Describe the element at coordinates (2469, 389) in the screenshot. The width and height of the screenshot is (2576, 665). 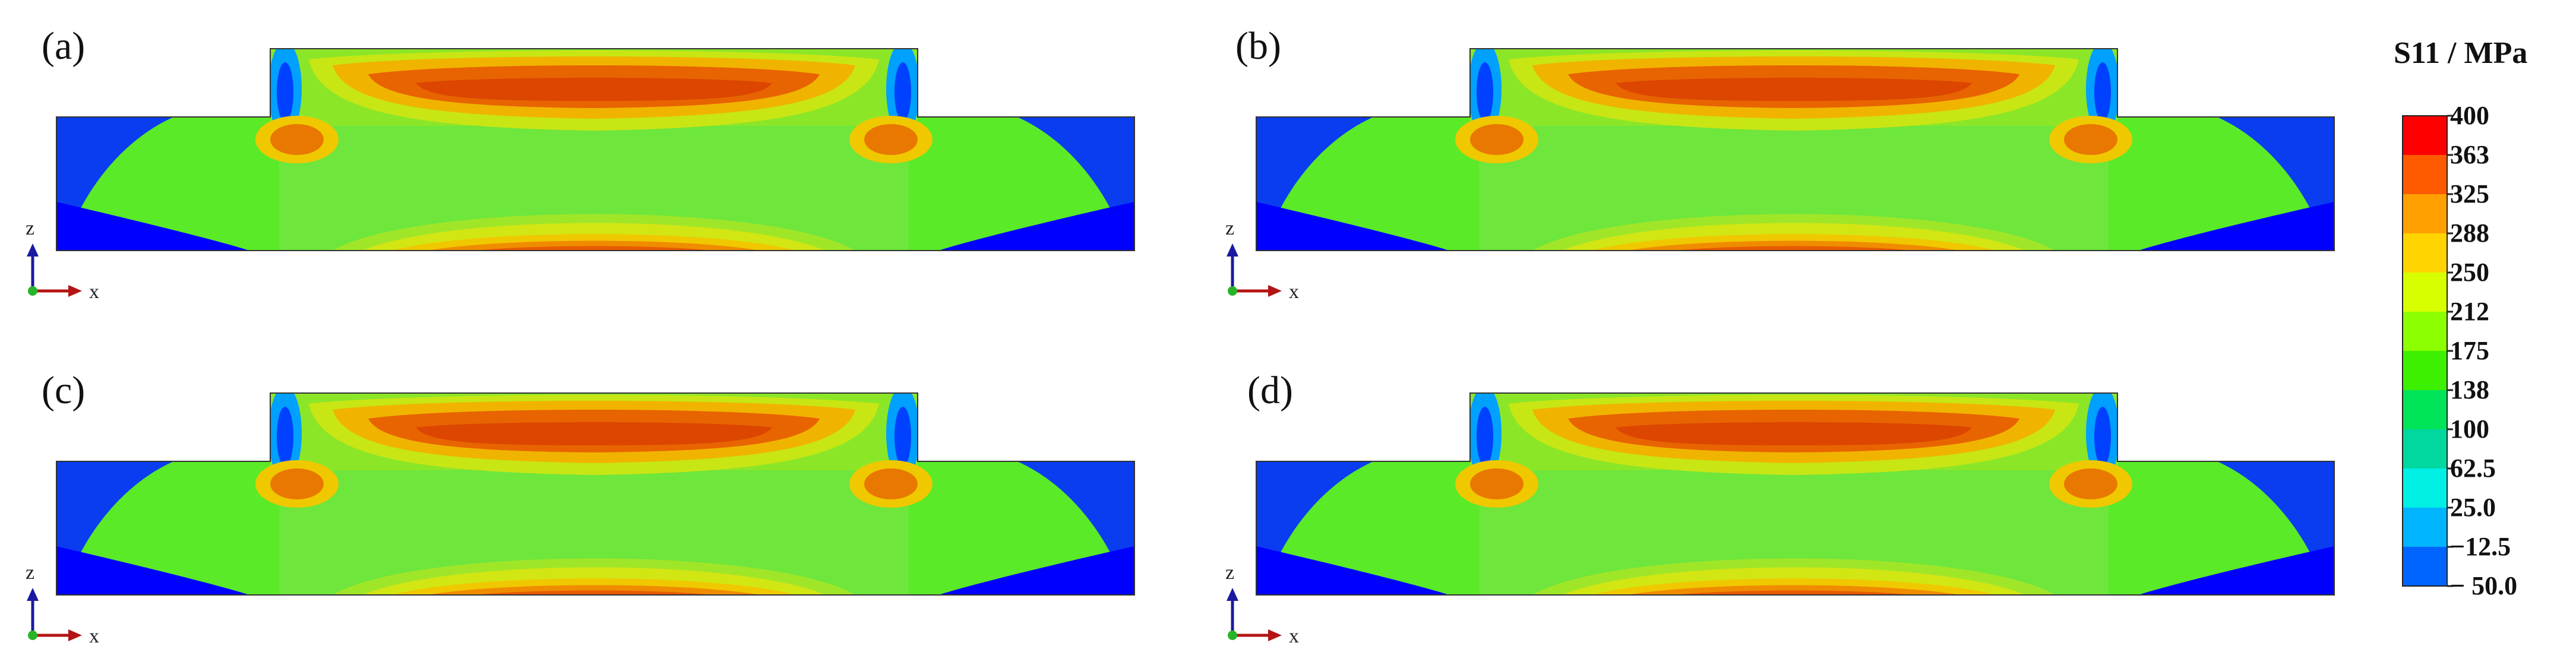
I see `legend-tick-label: 138` at that location.